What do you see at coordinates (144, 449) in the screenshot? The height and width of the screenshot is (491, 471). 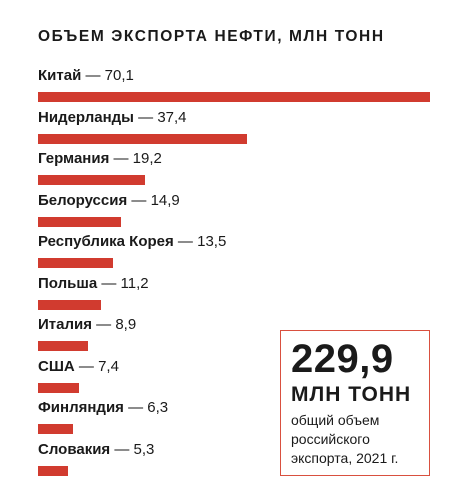 I see `value-label: 5,3` at bounding box center [144, 449].